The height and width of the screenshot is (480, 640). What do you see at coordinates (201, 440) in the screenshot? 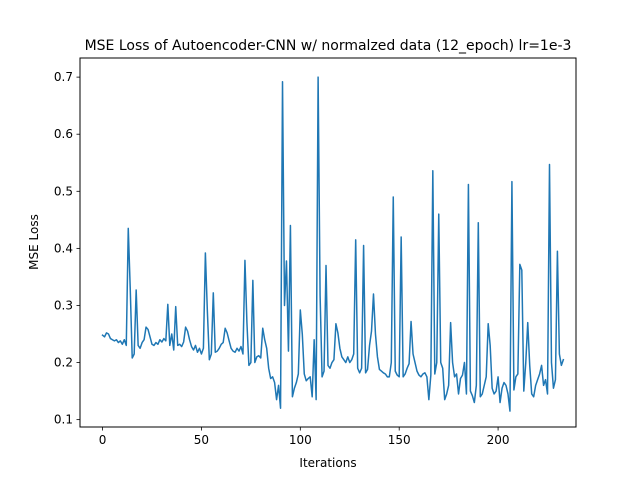
I see `x-tick-label: 50` at bounding box center [201, 440].